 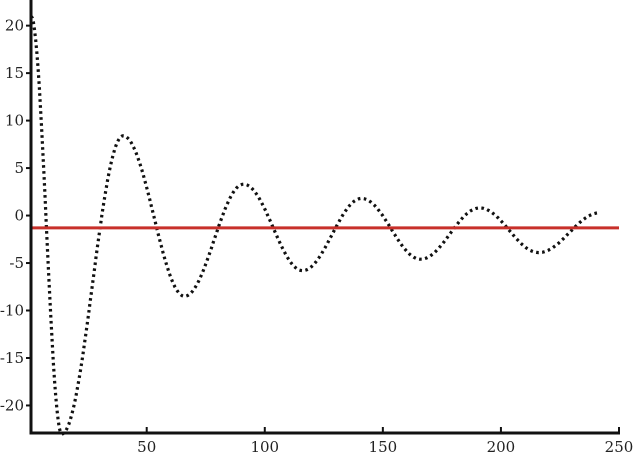 I want to click on x-tick-label: 50, so click(x=146, y=446).